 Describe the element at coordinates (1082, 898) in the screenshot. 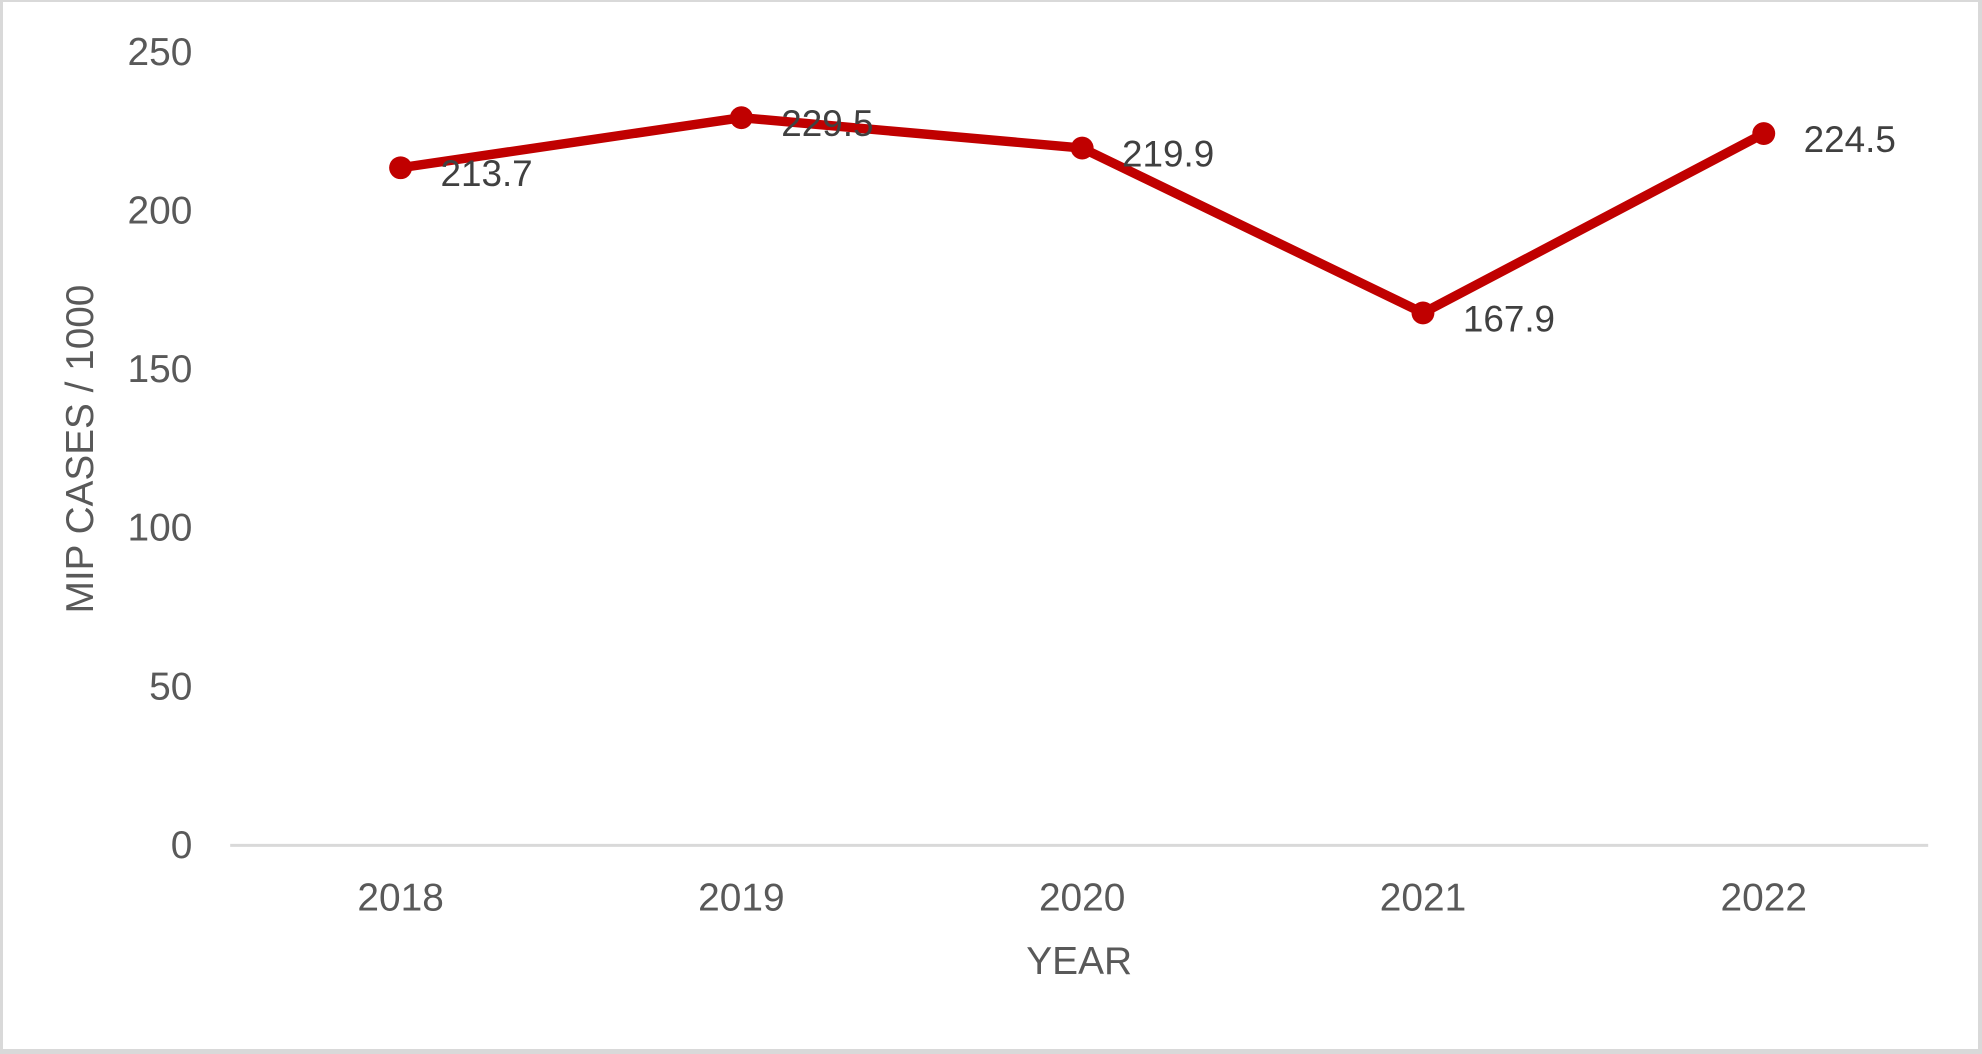

I see `x-axis-tick-label: 2020` at that location.